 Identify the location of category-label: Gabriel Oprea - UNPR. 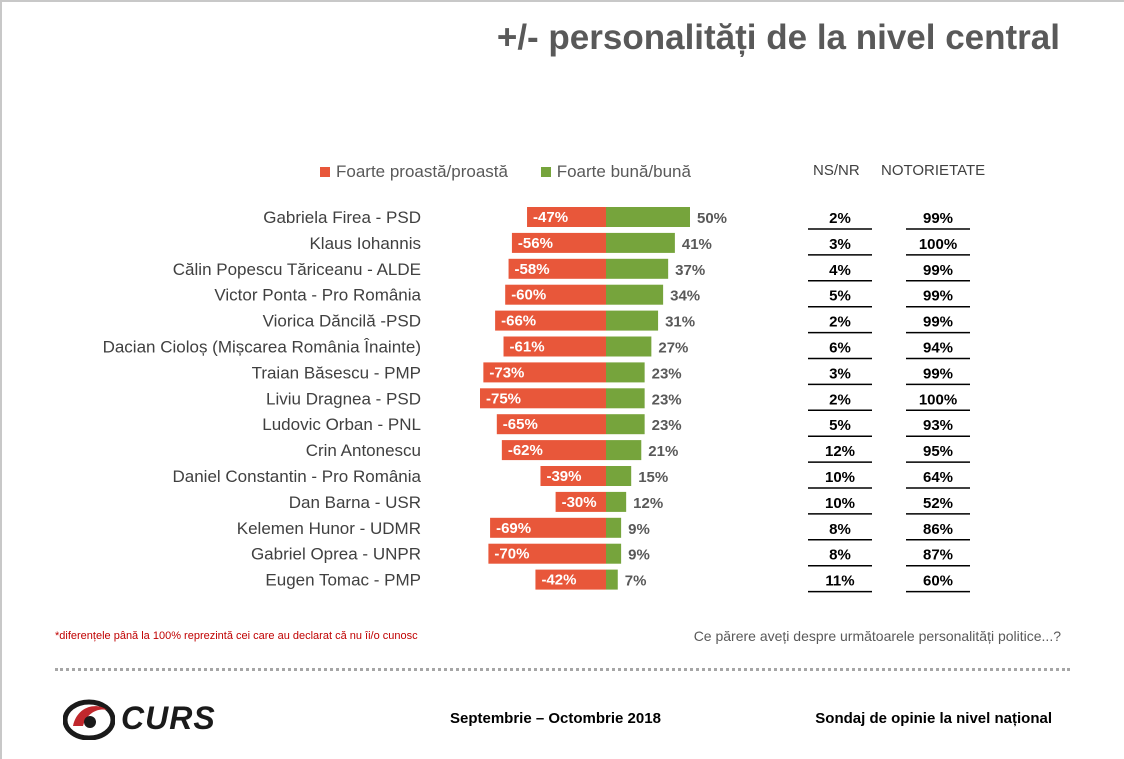
(336, 554).